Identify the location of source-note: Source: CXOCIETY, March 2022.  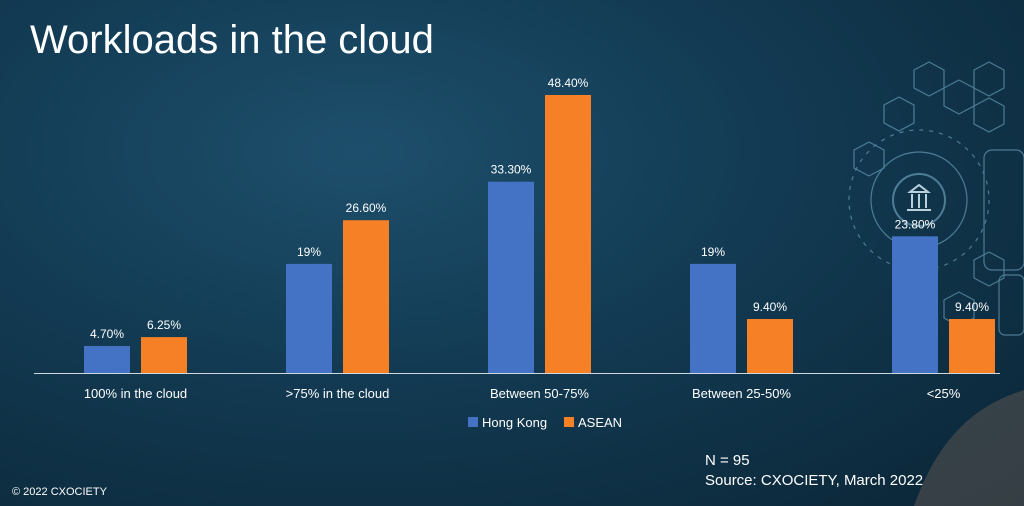
(814, 480).